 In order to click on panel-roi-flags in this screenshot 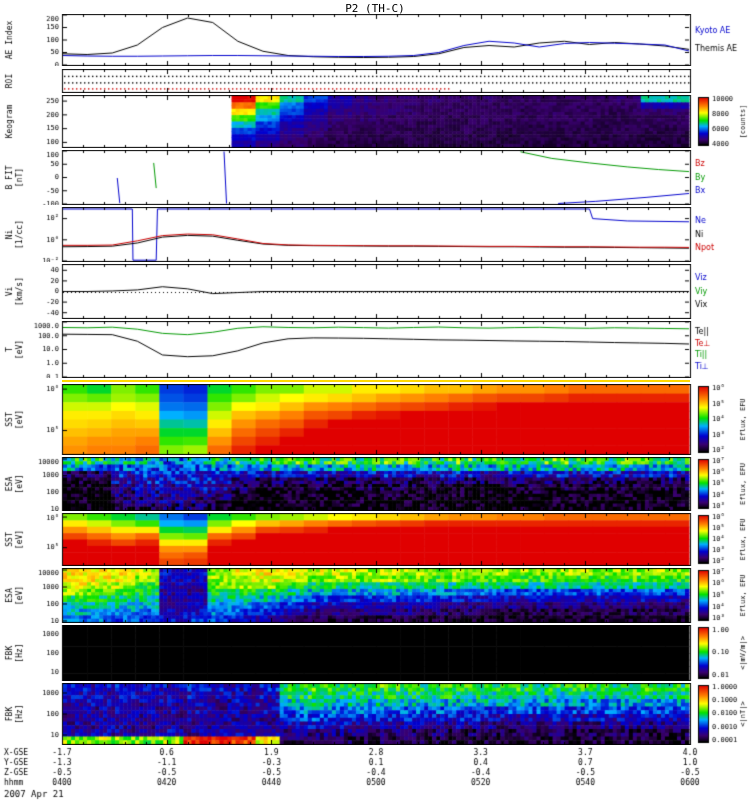, I will do `click(375, 81)`.